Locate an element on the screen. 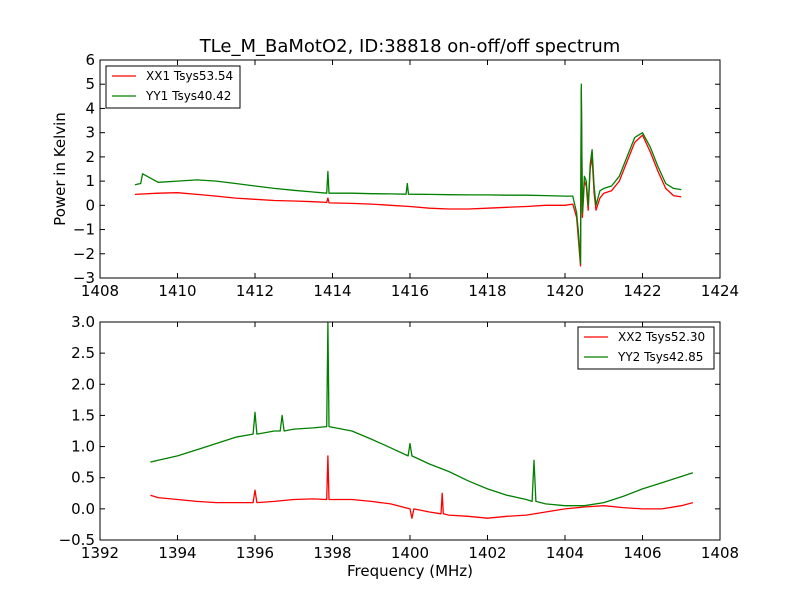 Image resolution: width=800 pixels, height=600 pixels. legend-entry: YY2 Tsys42.85 is located at coordinates (660, 357).